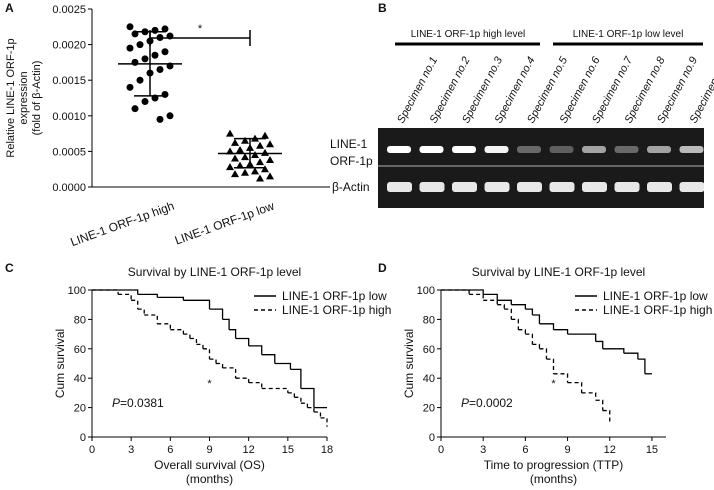 The height and width of the screenshot is (490, 714). What do you see at coordinates (69, 152) in the screenshot?
I see `y-tick-label: 0.0005` at bounding box center [69, 152].